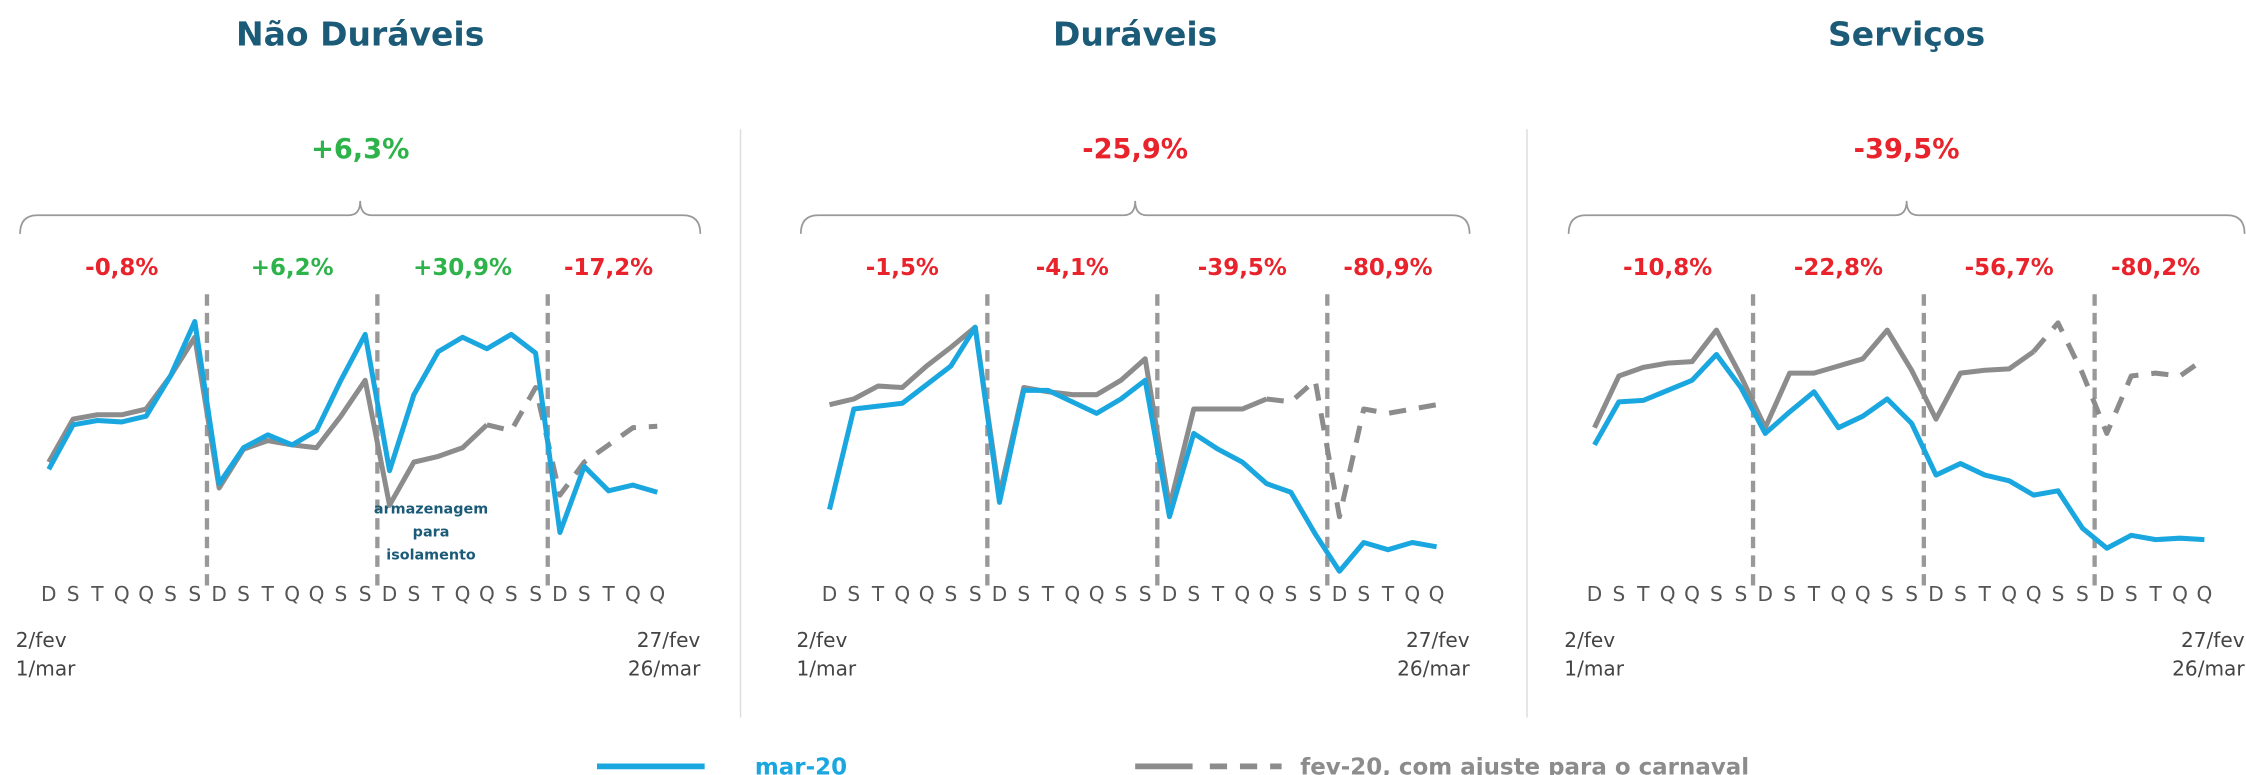 This screenshot has height=775, width=2246. I want to click on week-label: +30,9%, so click(462, 268).